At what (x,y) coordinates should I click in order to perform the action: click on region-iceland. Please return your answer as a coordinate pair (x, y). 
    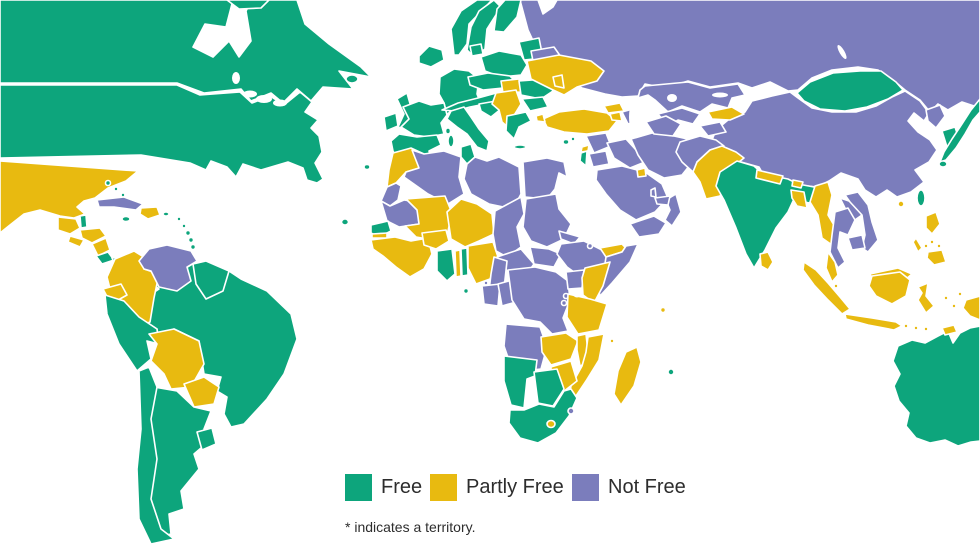
    Looking at the image, I should click on (431, 56).